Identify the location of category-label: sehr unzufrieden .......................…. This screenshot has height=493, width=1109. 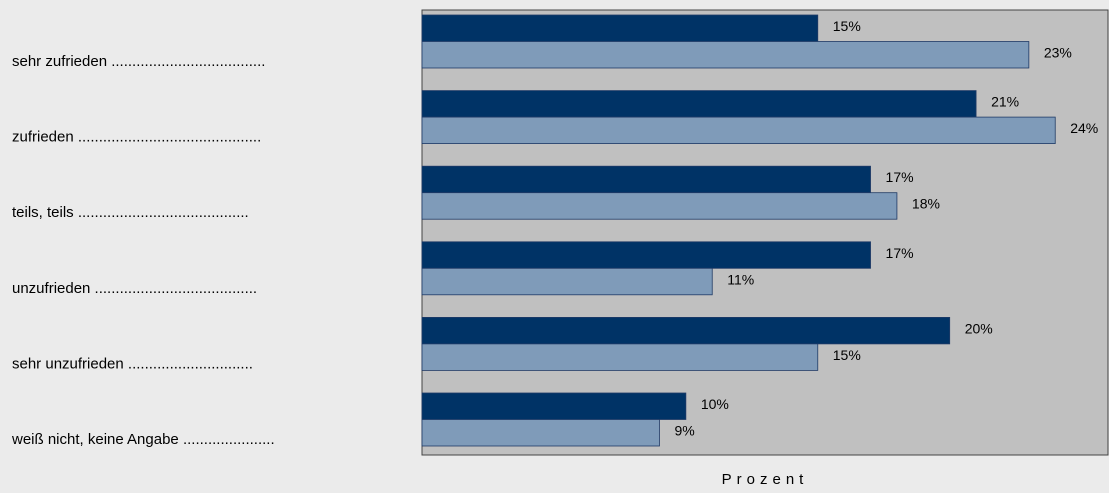
(132, 363).